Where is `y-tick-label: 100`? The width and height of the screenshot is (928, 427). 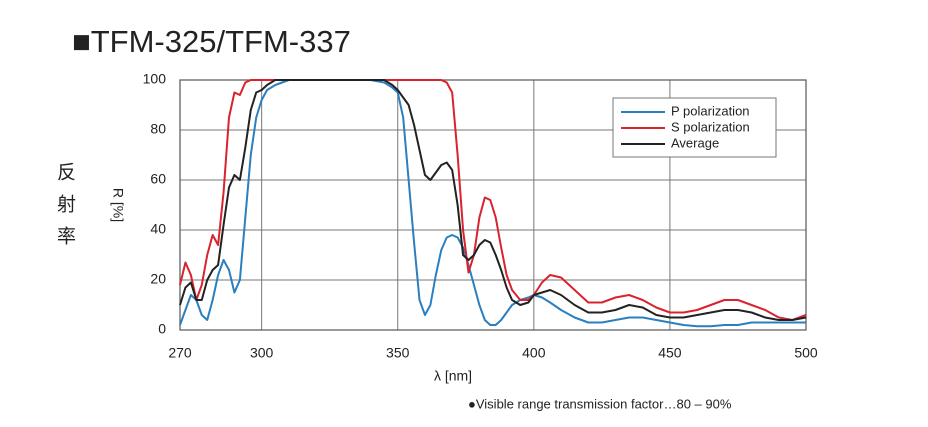 y-tick-label: 100 is located at coordinates (155, 79).